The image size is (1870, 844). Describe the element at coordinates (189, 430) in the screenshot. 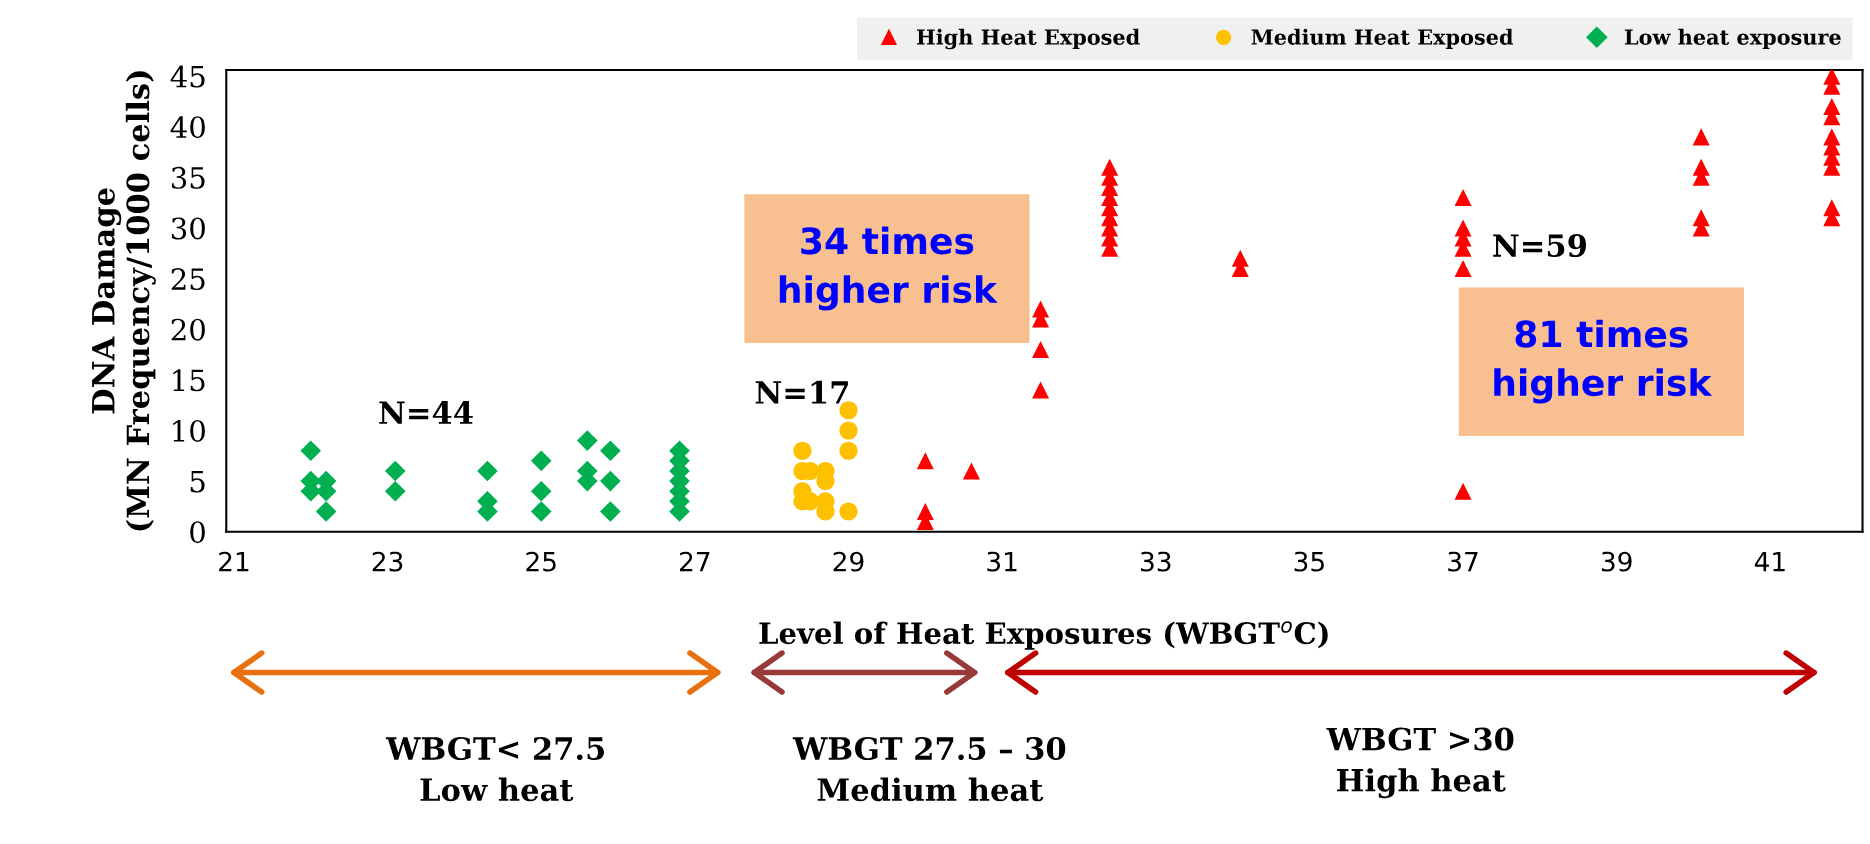

I see `y-tick-label: 10` at that location.